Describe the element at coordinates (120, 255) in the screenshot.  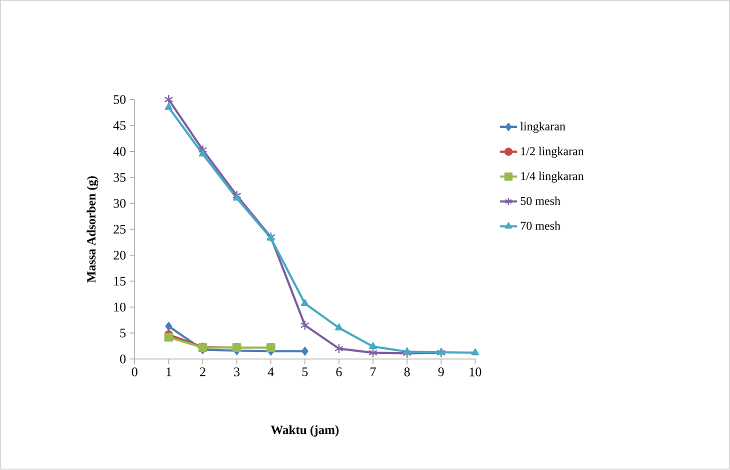
I see `y-tick-label: 20` at that location.